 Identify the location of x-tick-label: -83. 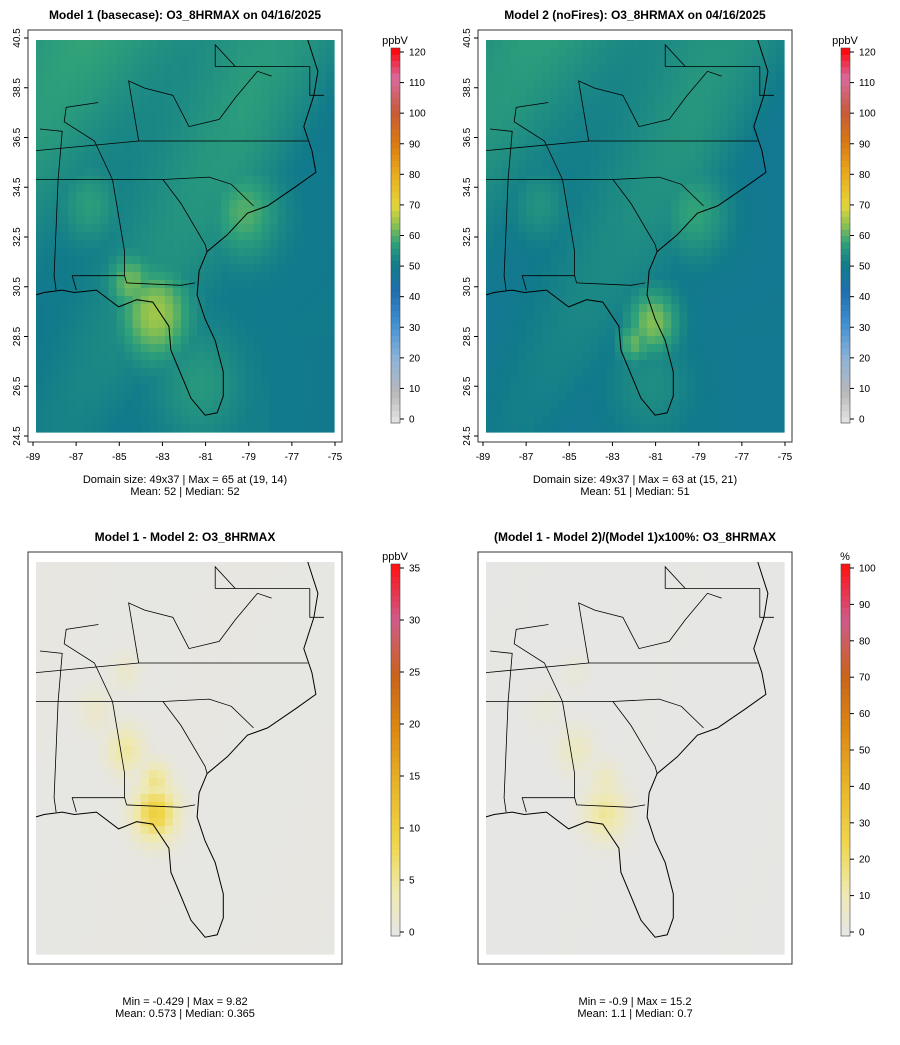
(162, 457).